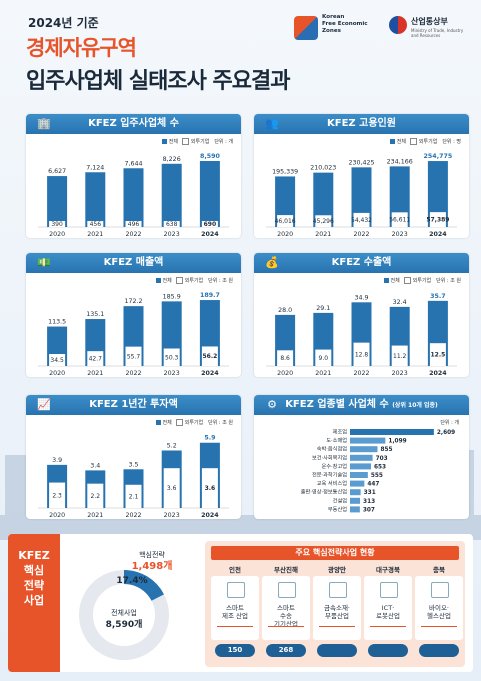 The image size is (481, 681). Describe the element at coordinates (386, 450) in the screenshot. I see `data-label: 855` at that location.